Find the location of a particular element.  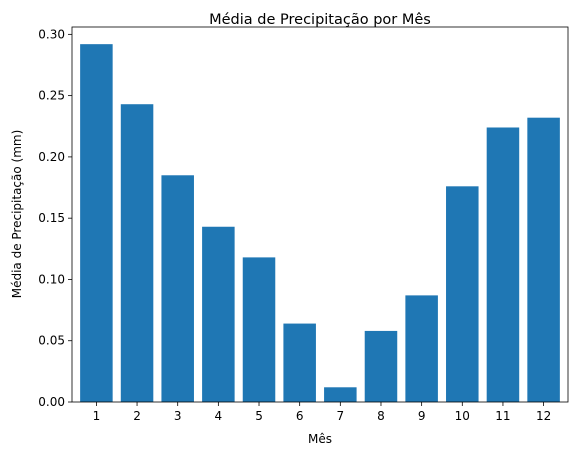

chart-title: Média de Precipitação por Mês is located at coordinates (320, 20).